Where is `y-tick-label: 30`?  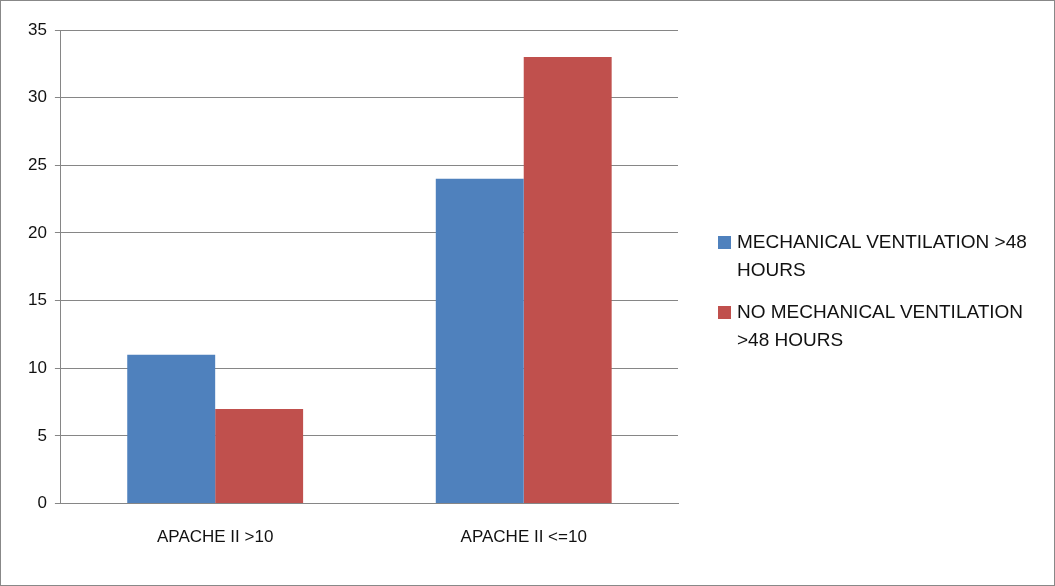 y-tick-label: 30 is located at coordinates (37, 97).